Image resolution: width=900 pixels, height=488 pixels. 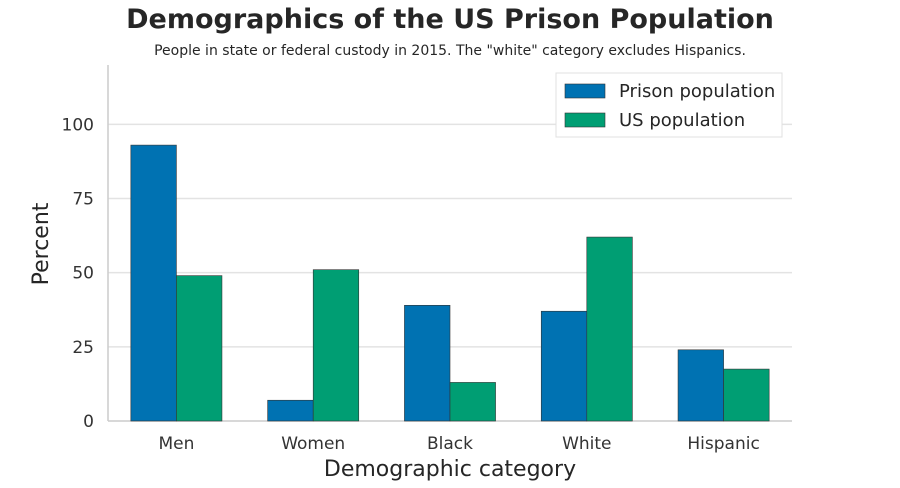 I want to click on y-tick-label: 0, so click(x=88, y=422).